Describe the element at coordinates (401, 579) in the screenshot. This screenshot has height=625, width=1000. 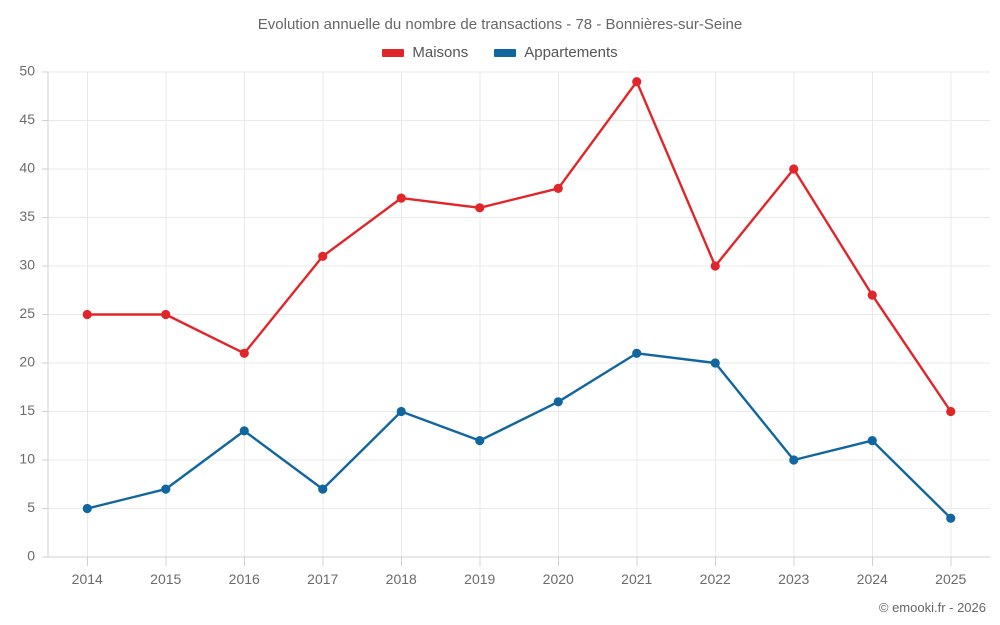
I see `x-tick-label: 2018` at that location.